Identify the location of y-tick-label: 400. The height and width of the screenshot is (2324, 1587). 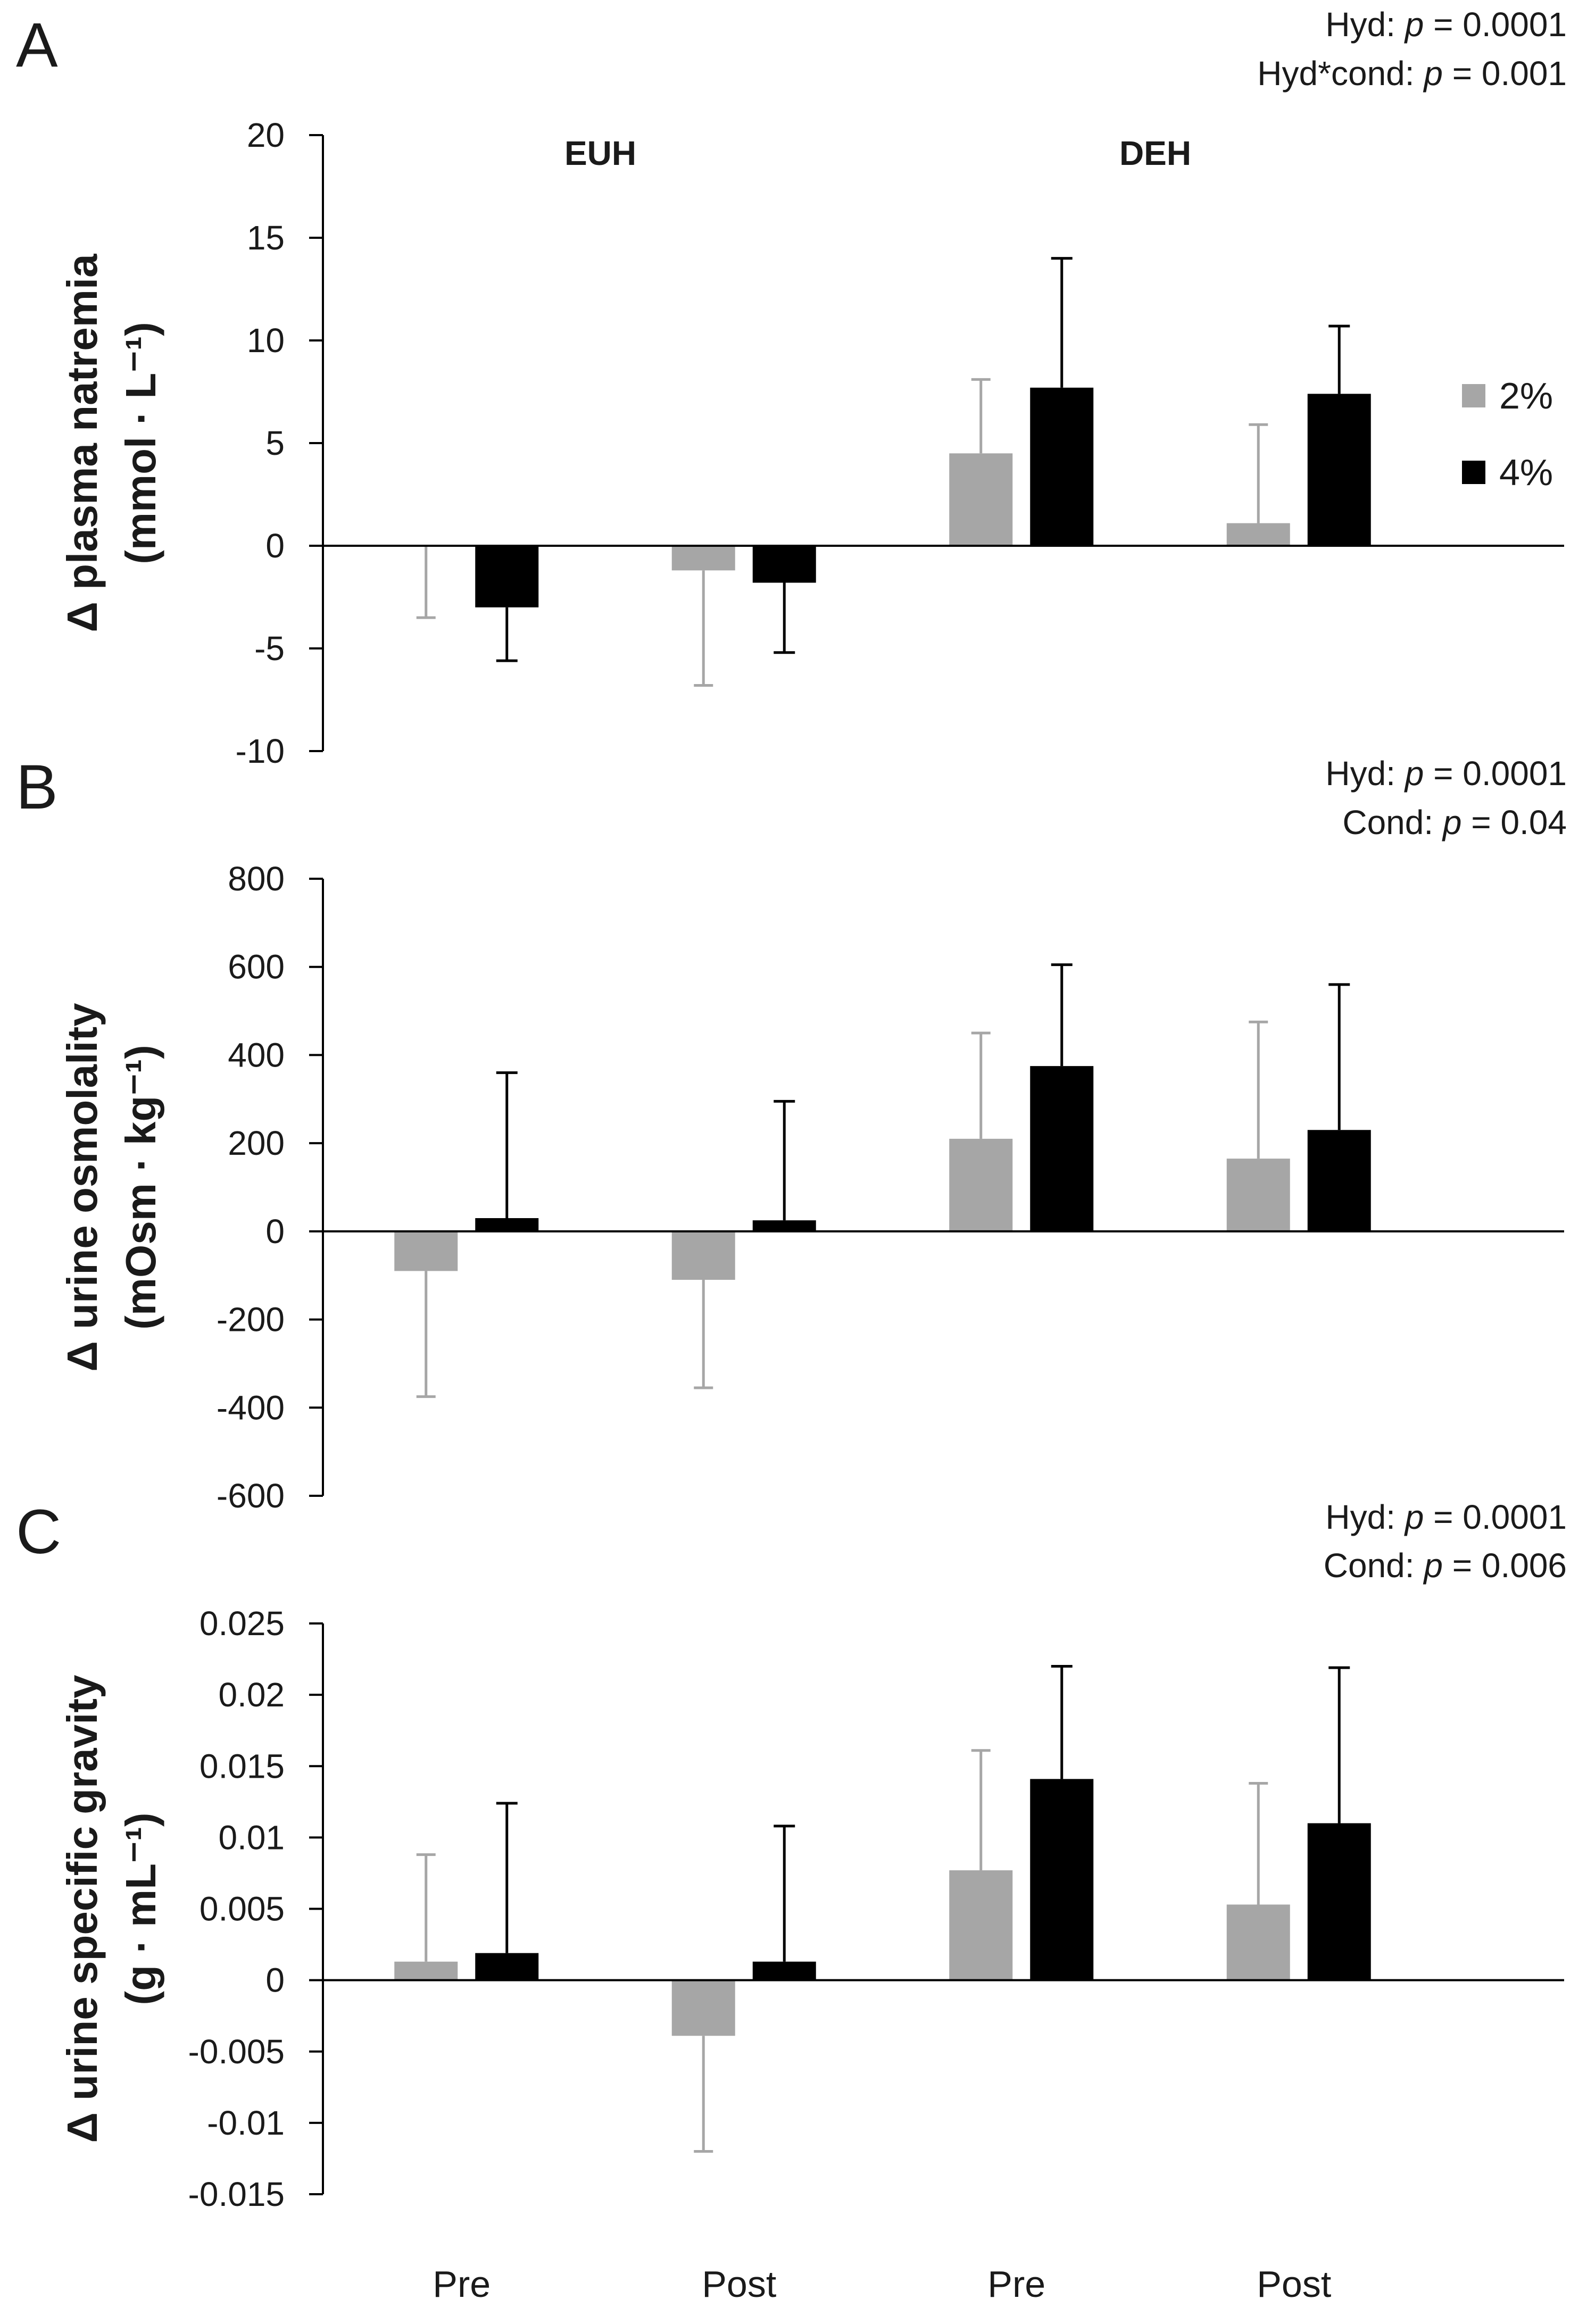
(256, 1055).